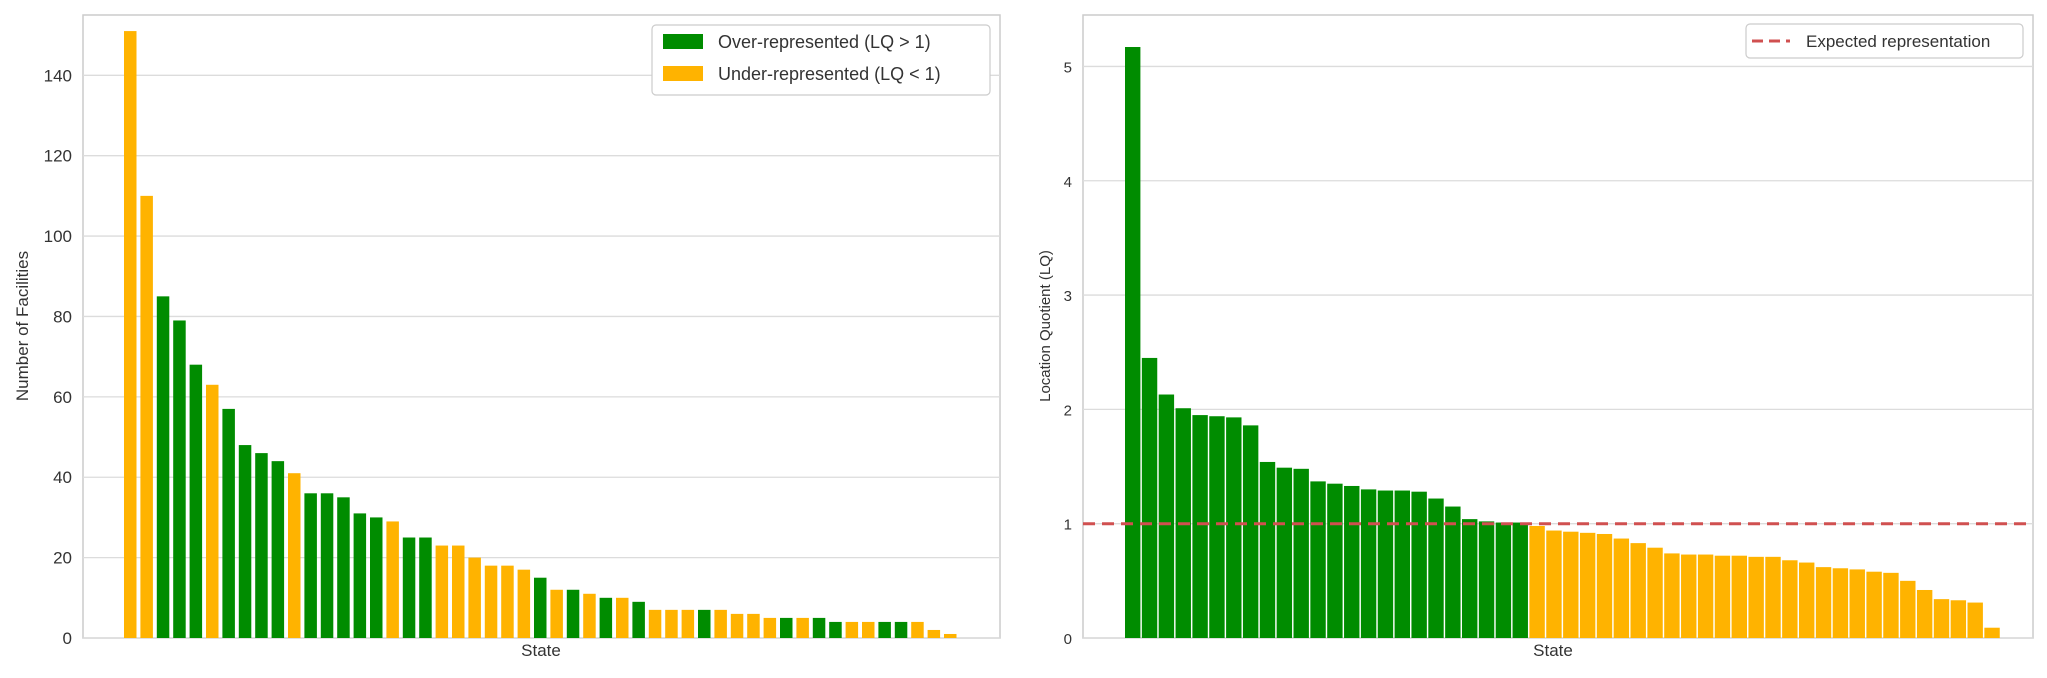 The width and height of the screenshot is (2047, 678). I want to click on facilities-y-tick-label: 140, so click(58, 75).